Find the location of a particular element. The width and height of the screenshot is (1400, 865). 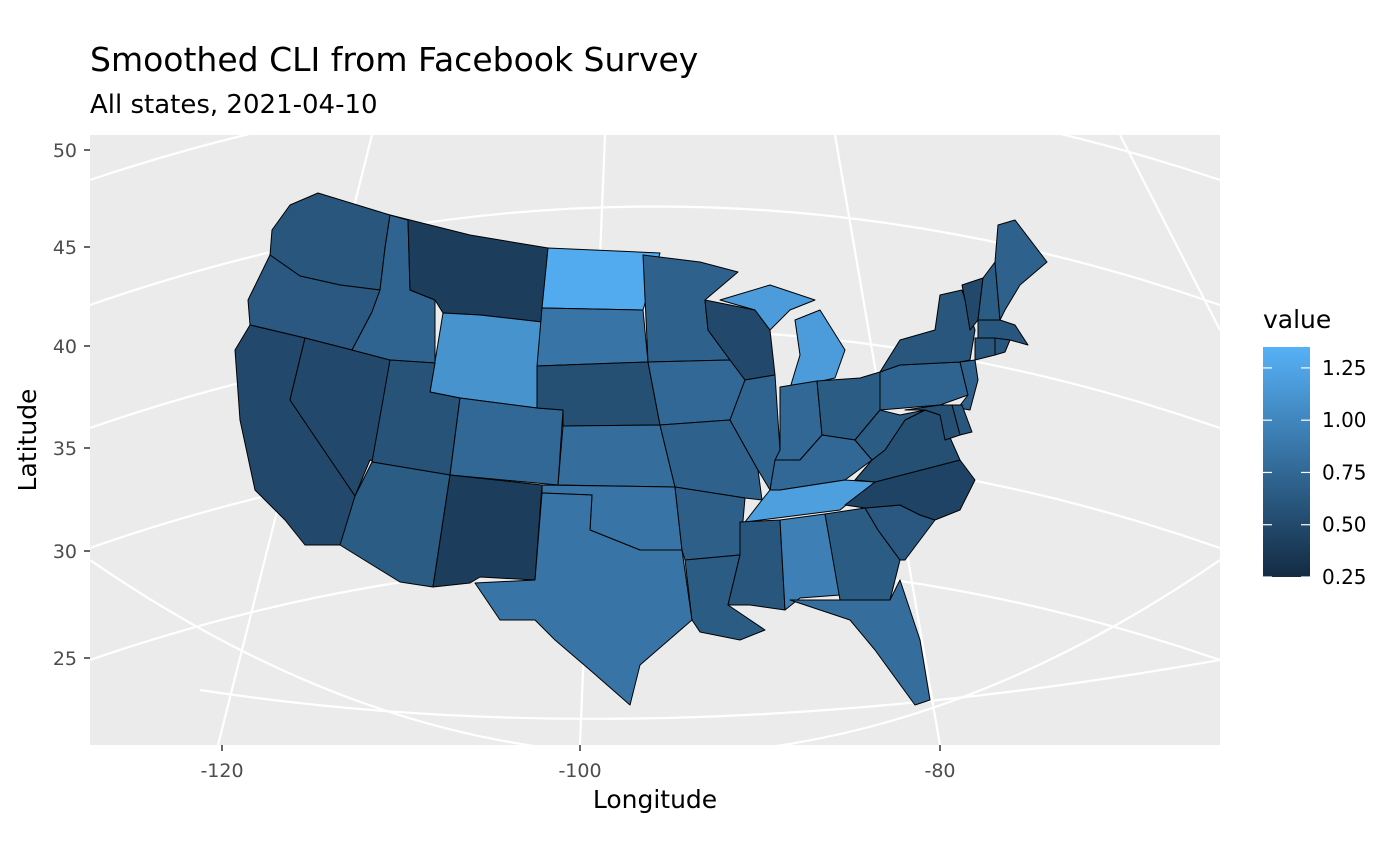

legend: value 0.25 0.50 0.75 1.00 1.25 is located at coordinates (1315, 447).